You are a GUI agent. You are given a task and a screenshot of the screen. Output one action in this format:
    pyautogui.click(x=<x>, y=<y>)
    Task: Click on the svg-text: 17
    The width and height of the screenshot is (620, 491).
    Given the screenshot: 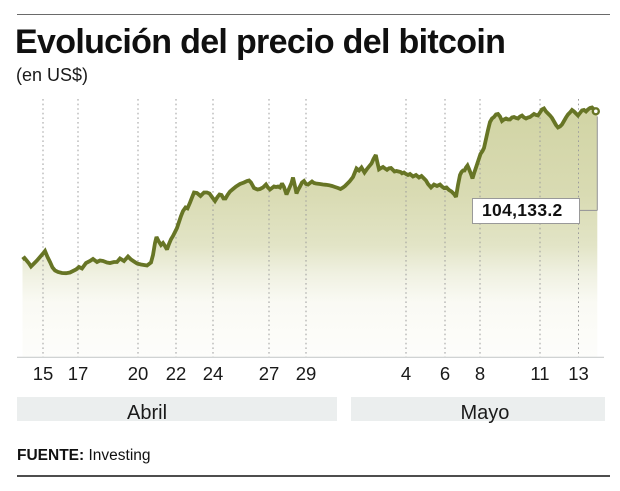 What is the action you would take?
    pyautogui.click(x=78, y=373)
    